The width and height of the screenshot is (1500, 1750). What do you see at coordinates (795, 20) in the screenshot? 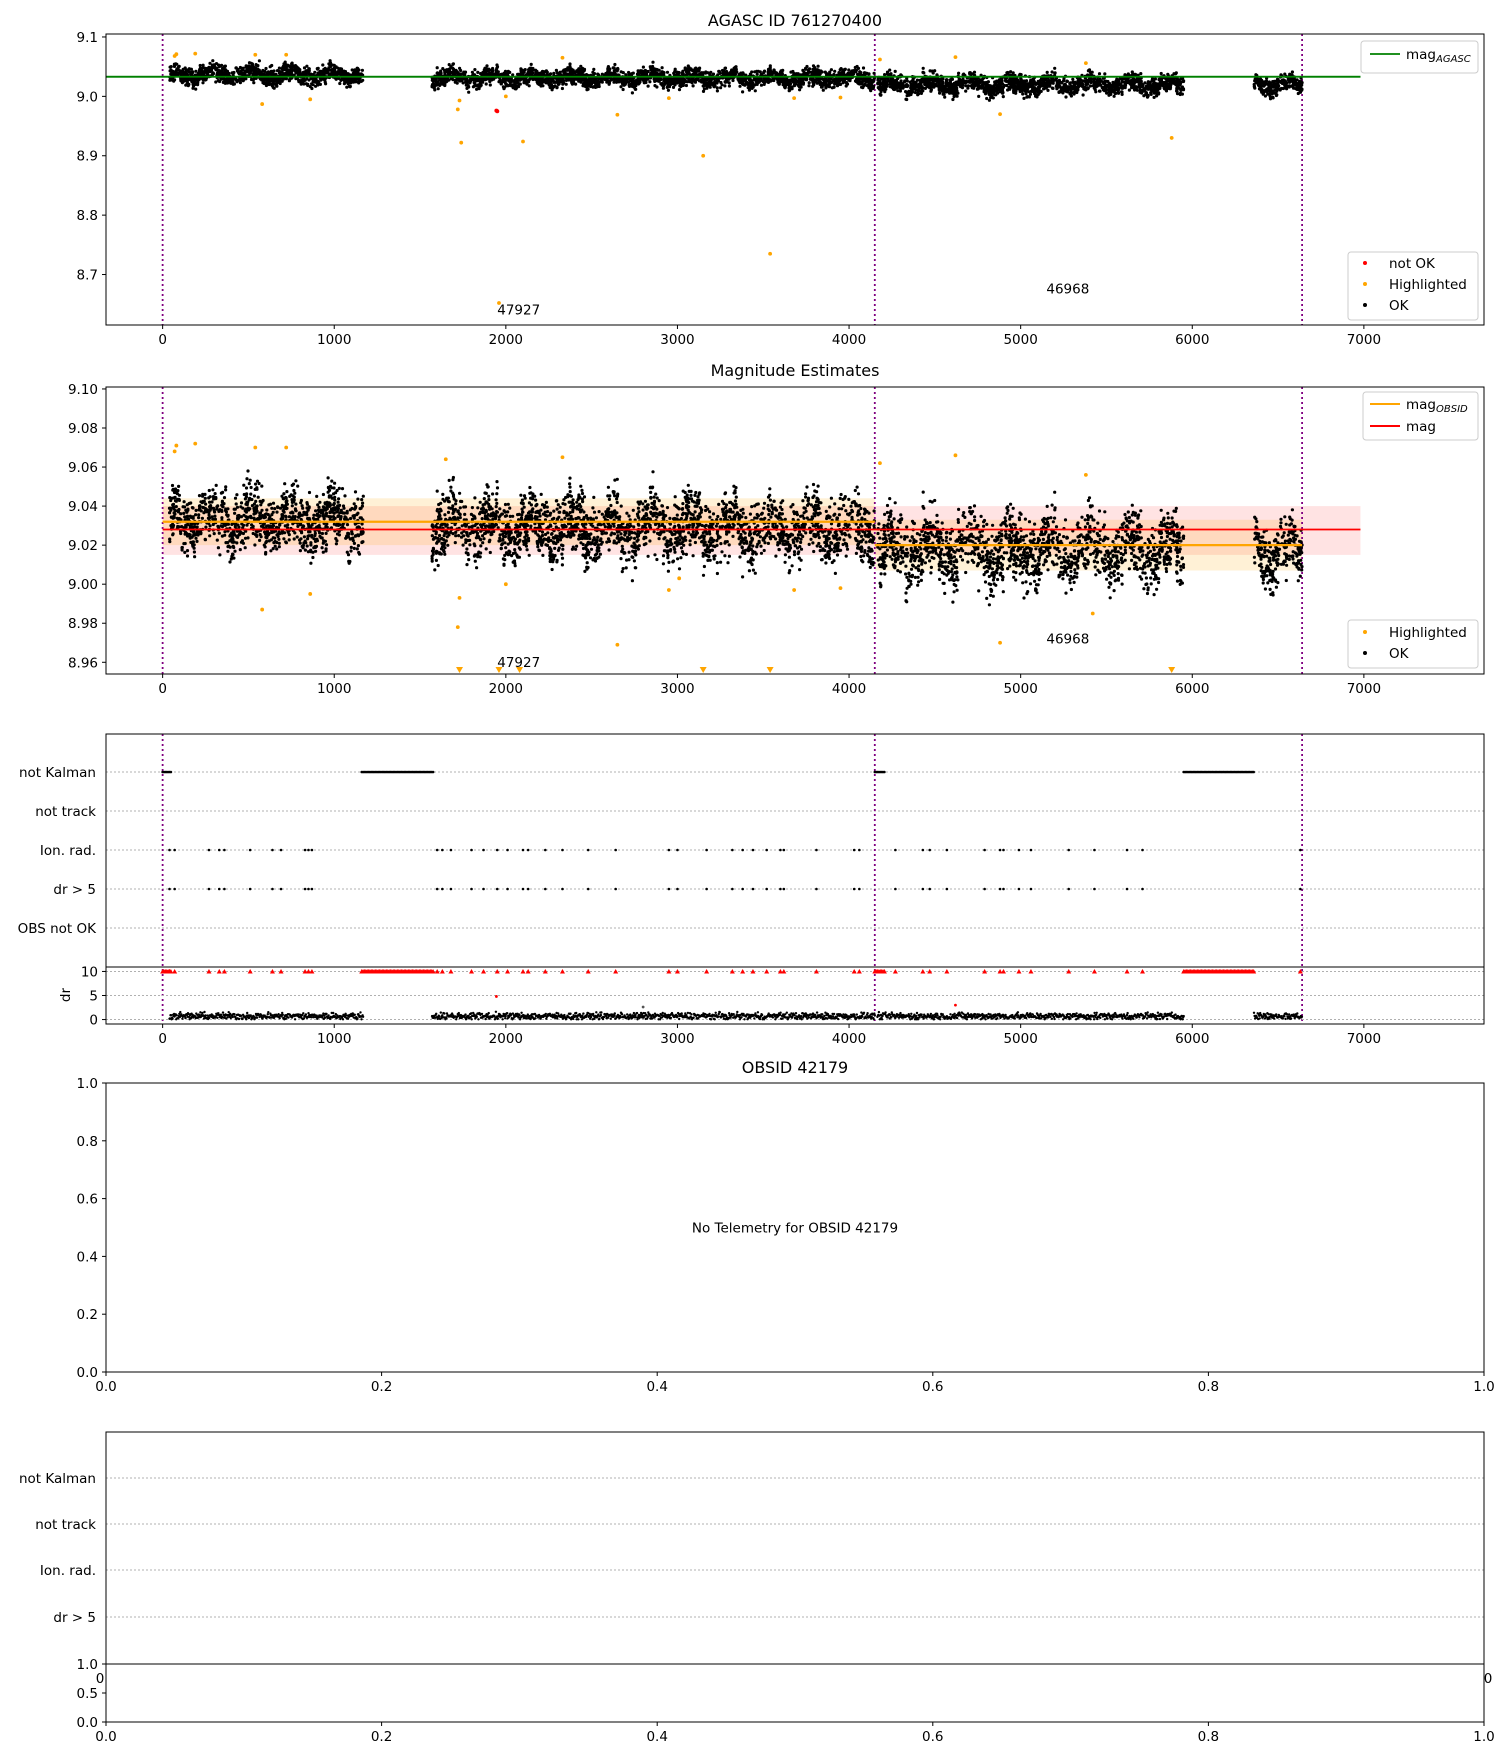
I see `agasc-title: AGASC ID 761270400` at bounding box center [795, 20].